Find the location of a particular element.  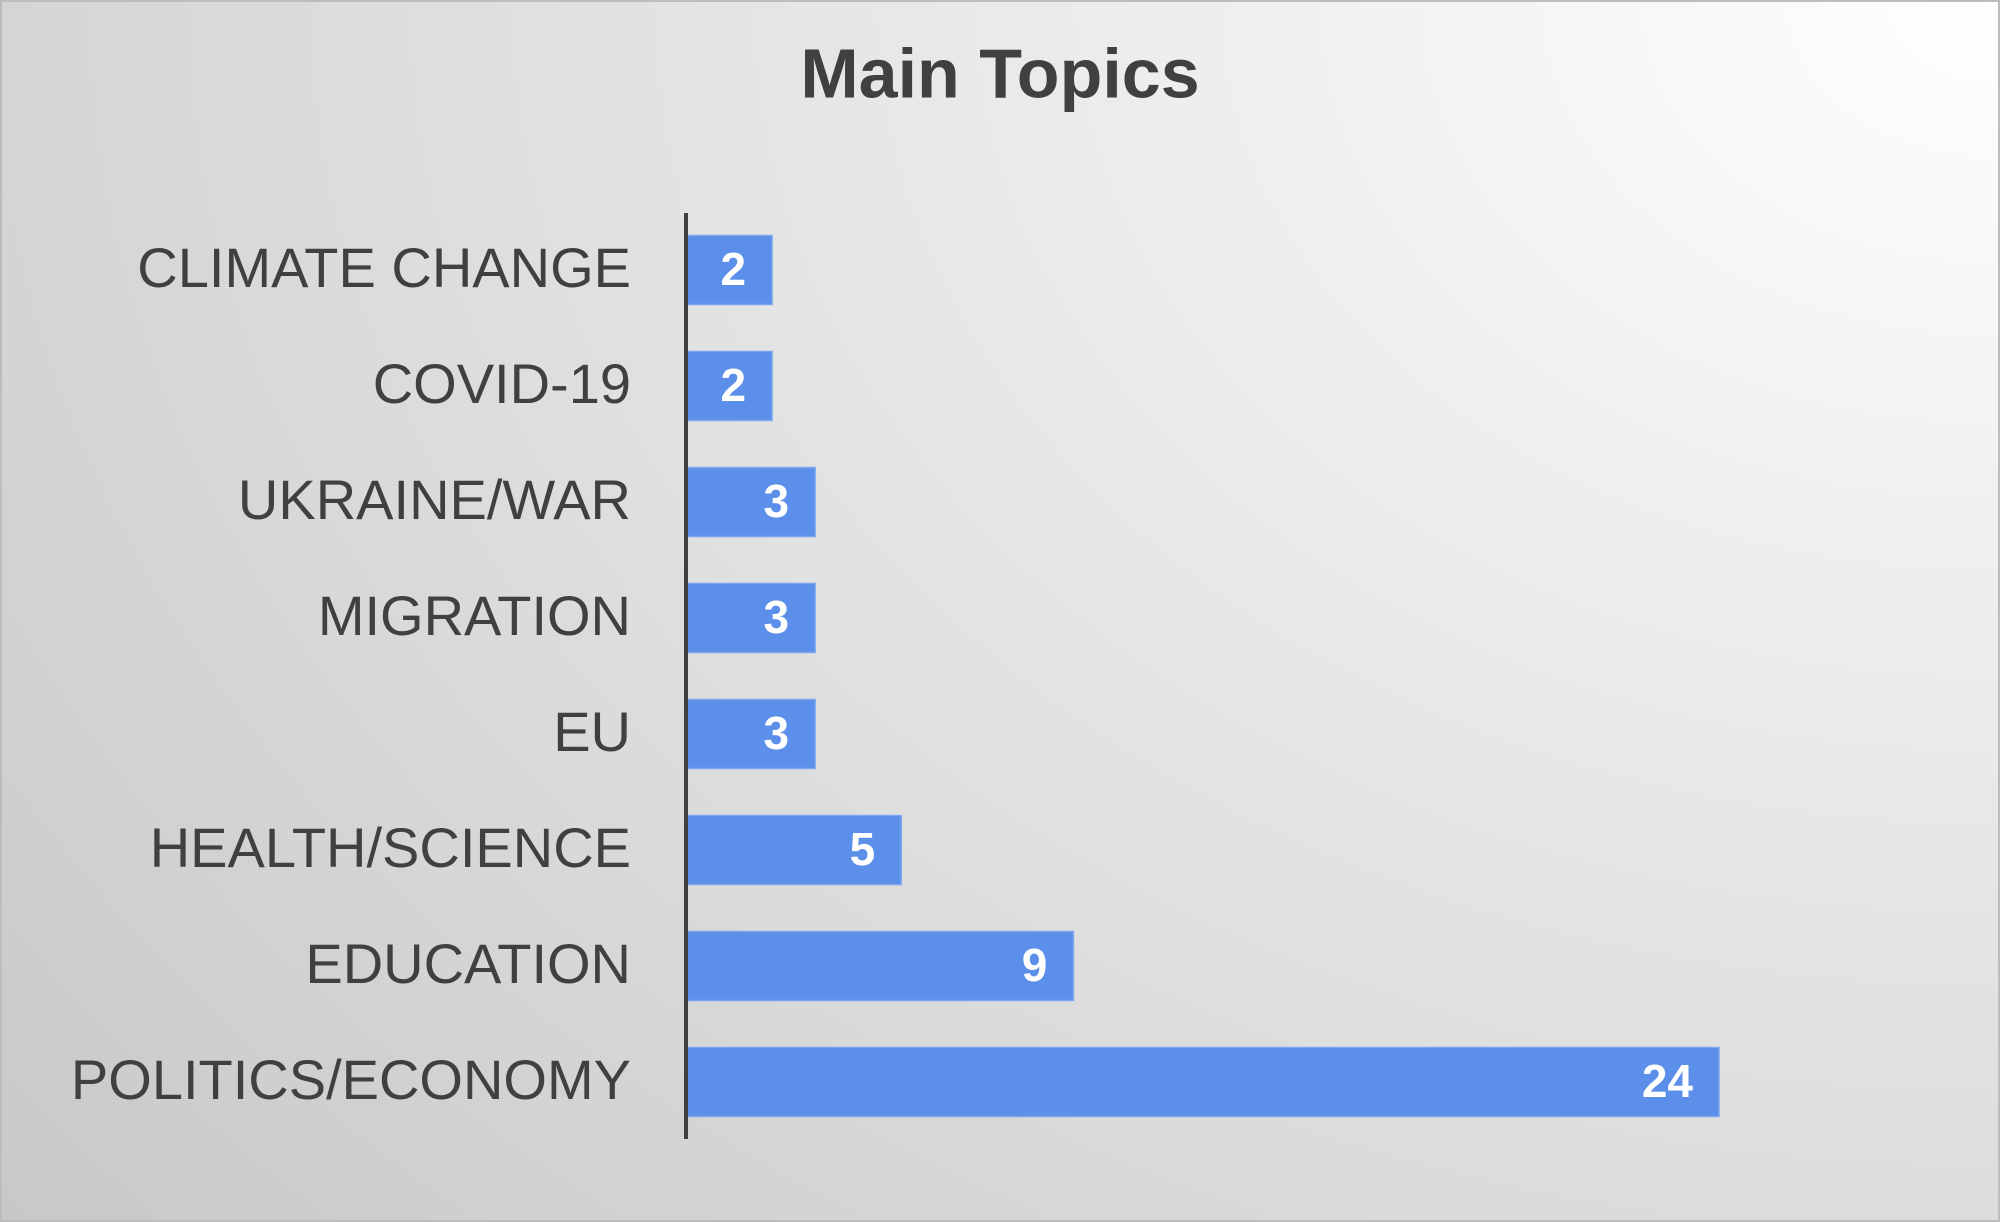

category-label: EU is located at coordinates (592, 731).